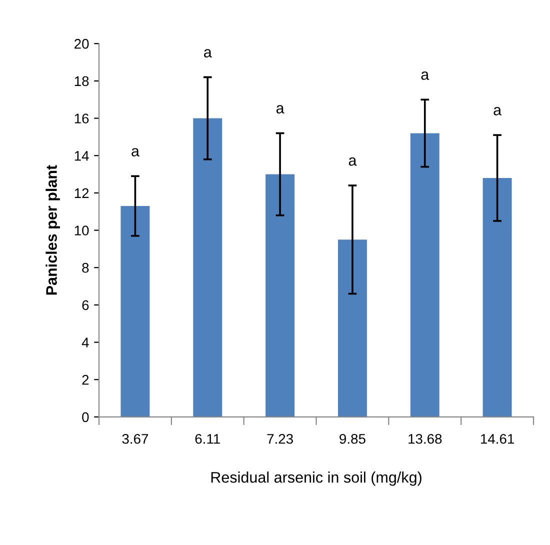 The image size is (550, 545). What do you see at coordinates (81, 193) in the screenshot?
I see `y-tick-label: 12` at bounding box center [81, 193].